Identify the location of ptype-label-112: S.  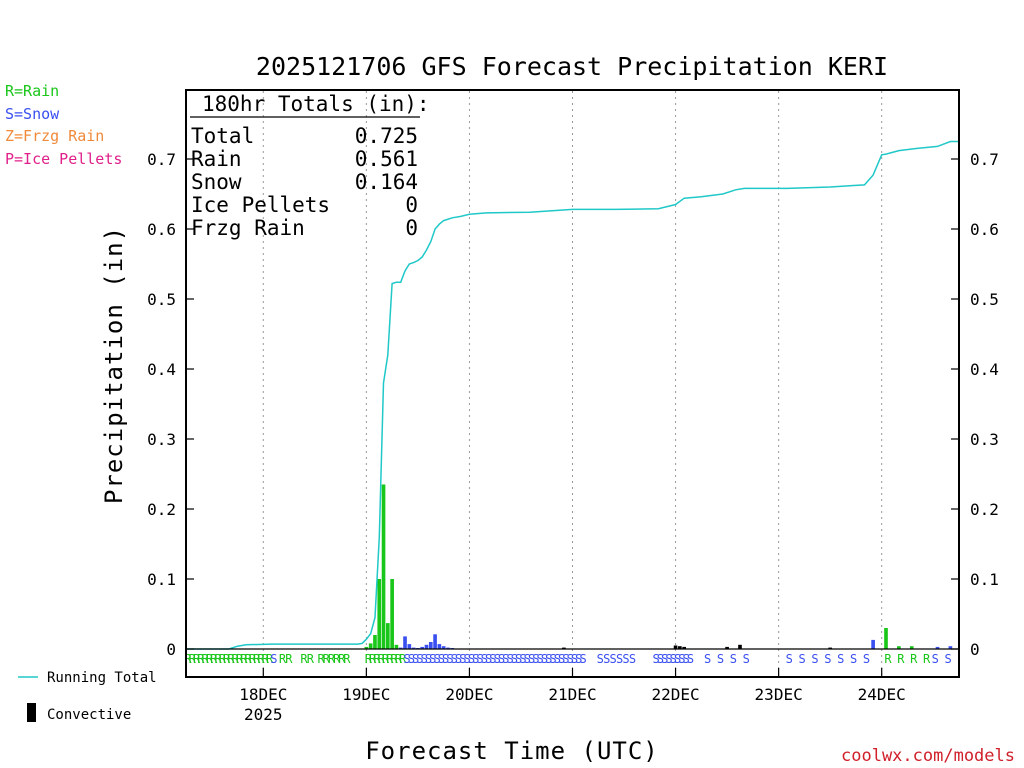
(935, 659).